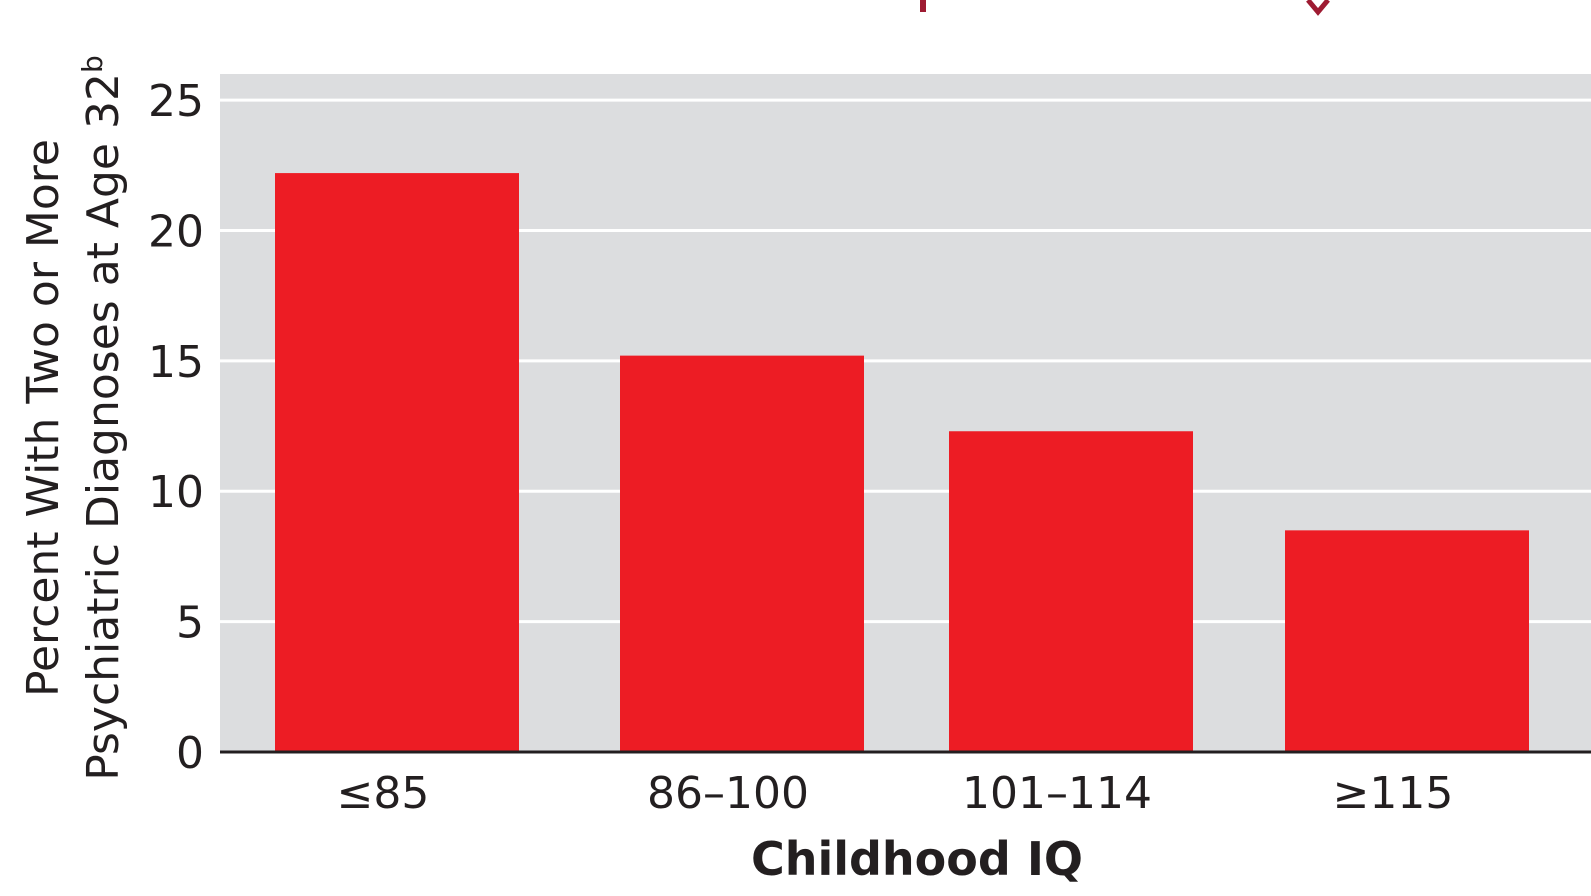 The height and width of the screenshot is (896, 1591). Describe the element at coordinates (383, 793) in the screenshot. I see `x-tick-label: ≤85` at that location.